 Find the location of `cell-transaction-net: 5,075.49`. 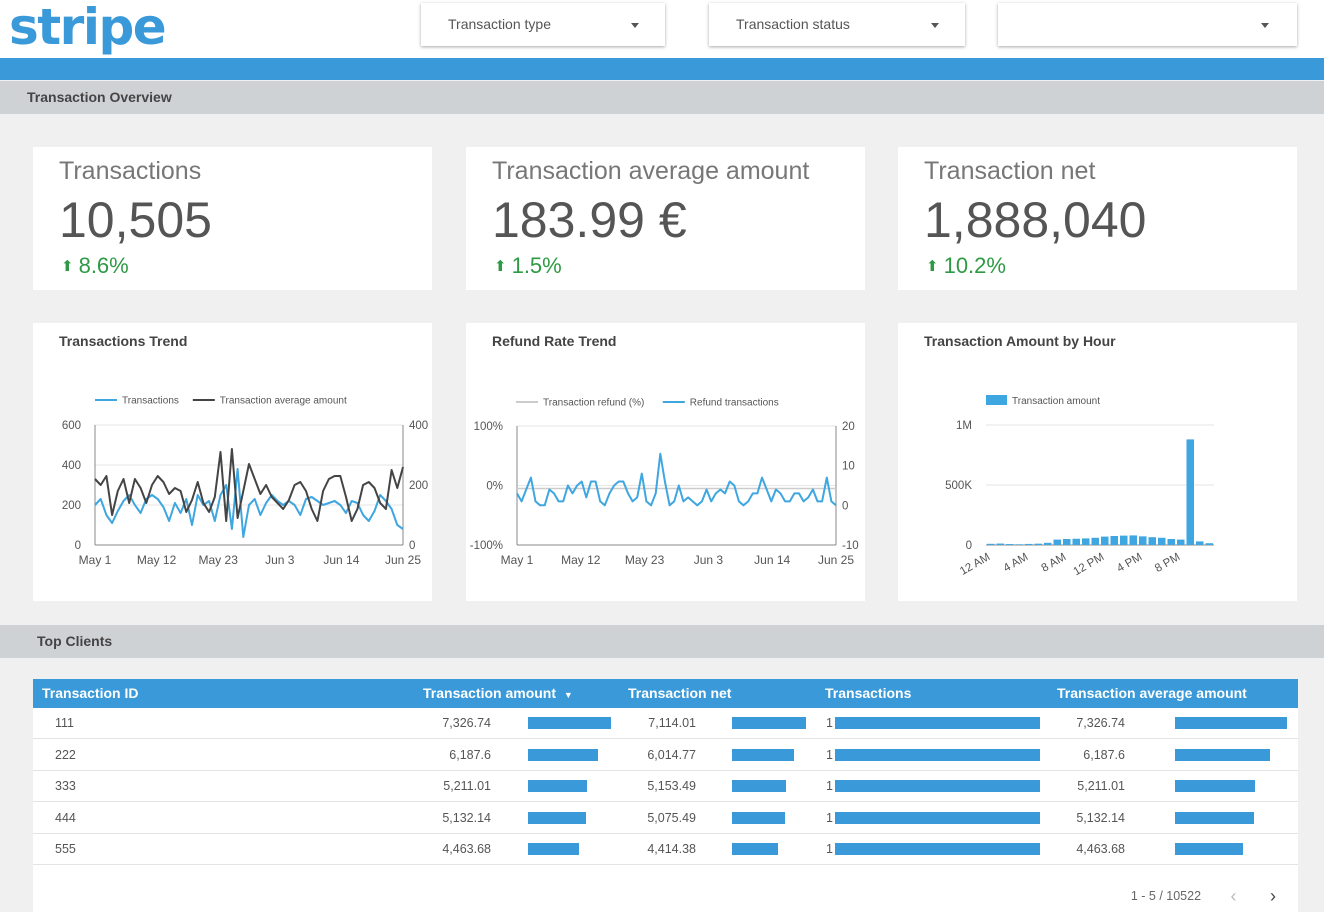

cell-transaction-net: 5,075.49 is located at coordinates (671, 817).